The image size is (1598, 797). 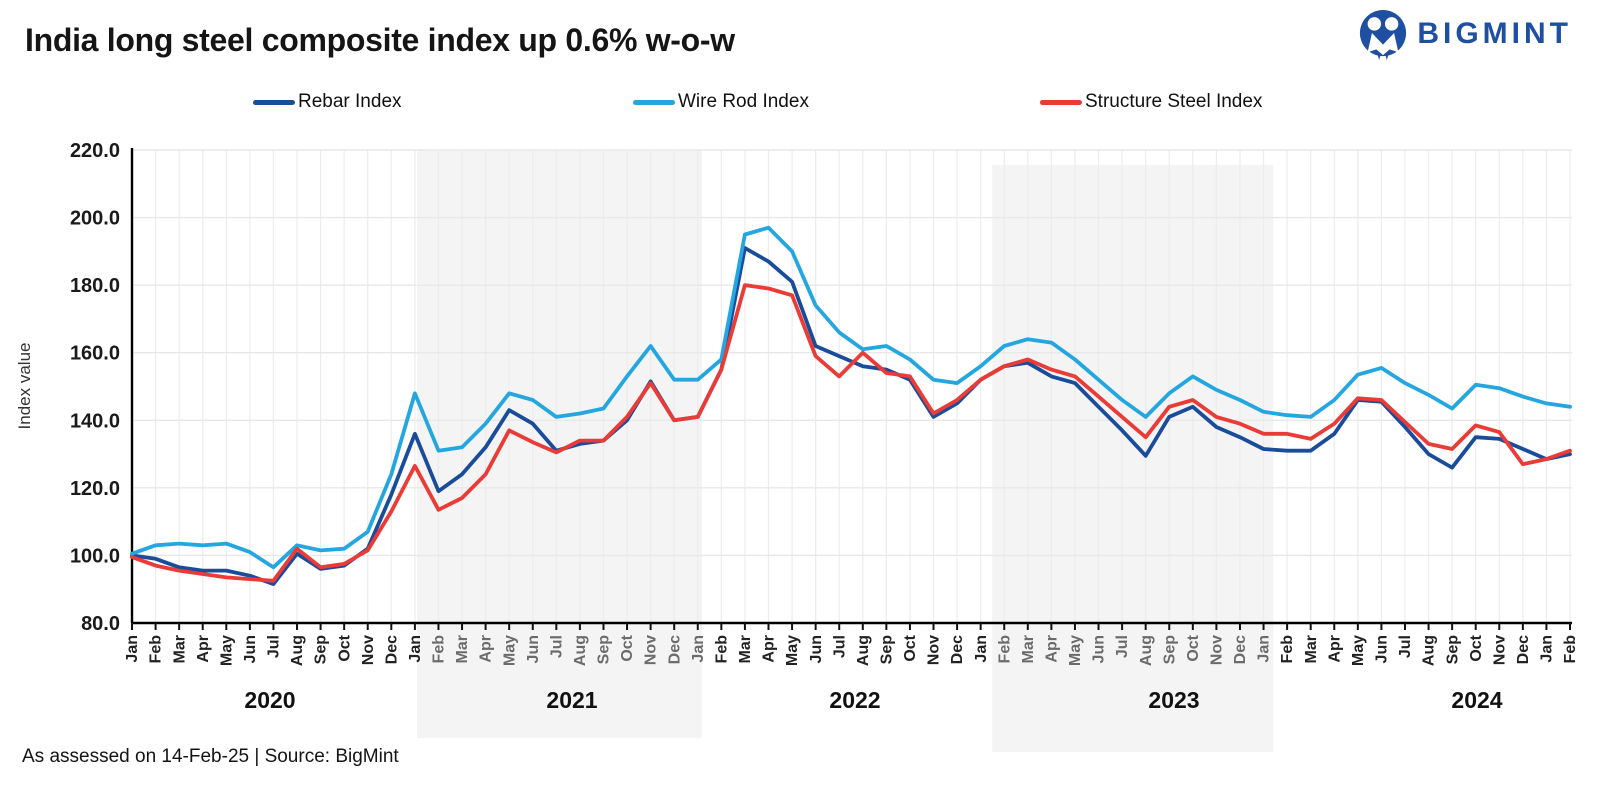 I want to click on bigmint-logo: BIGMINT, so click(x=1465, y=34).